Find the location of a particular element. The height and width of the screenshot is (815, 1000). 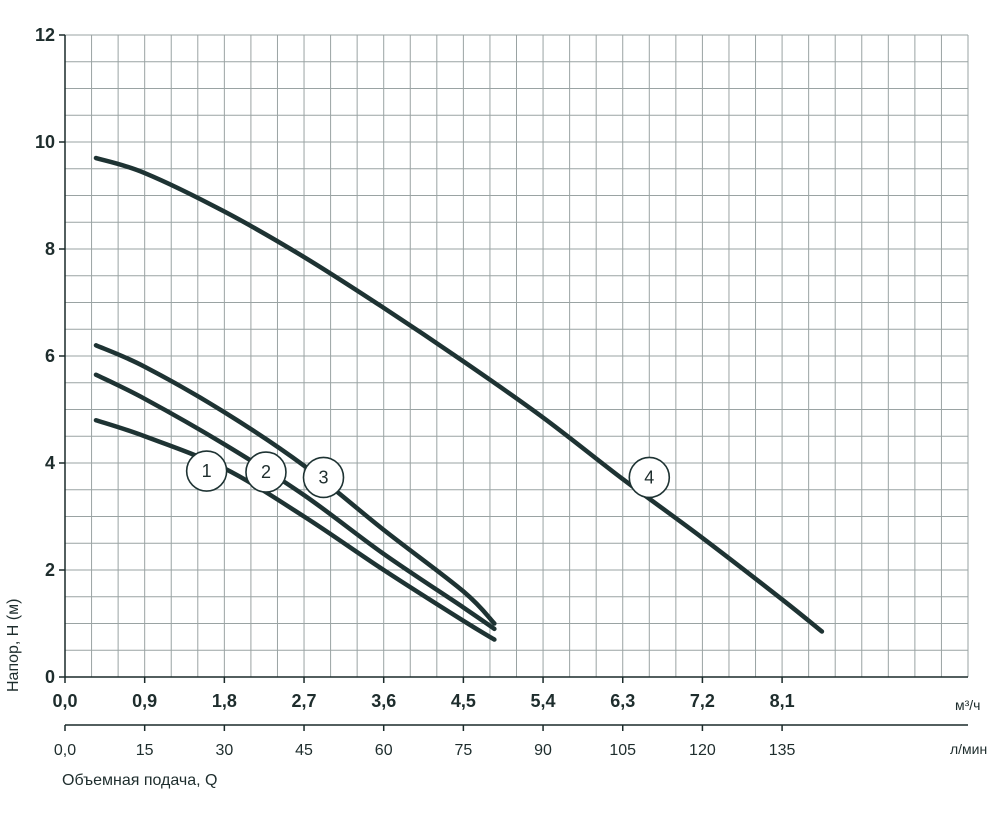

x2-tick-label: 0,0 is located at coordinates (65, 750).